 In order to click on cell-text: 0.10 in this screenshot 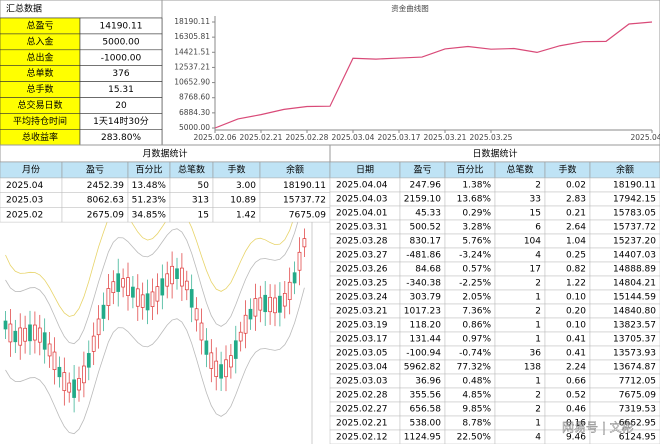, I will do `click(576, 298)`.